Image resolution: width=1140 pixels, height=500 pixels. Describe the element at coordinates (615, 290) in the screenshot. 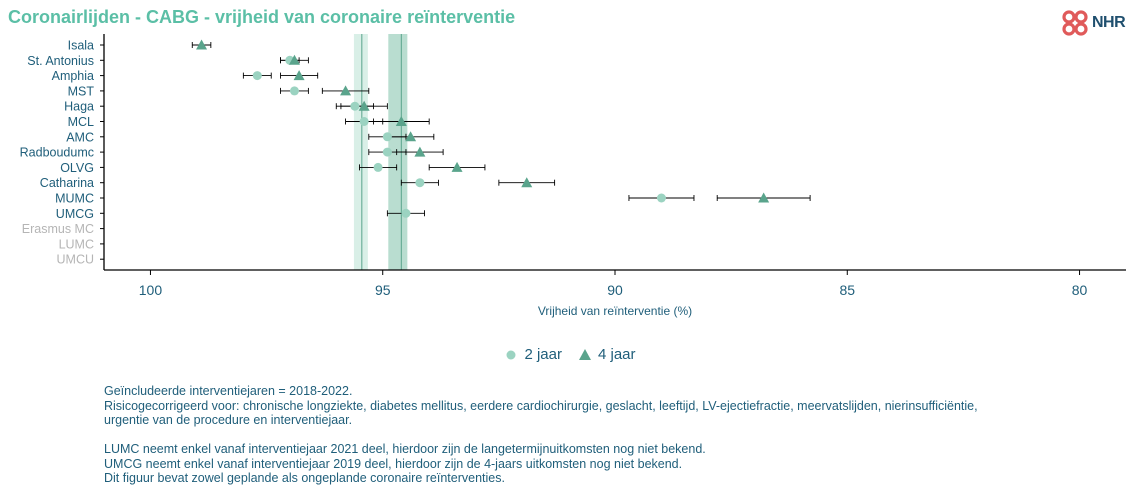

I see `x-tick-label: 90` at that location.